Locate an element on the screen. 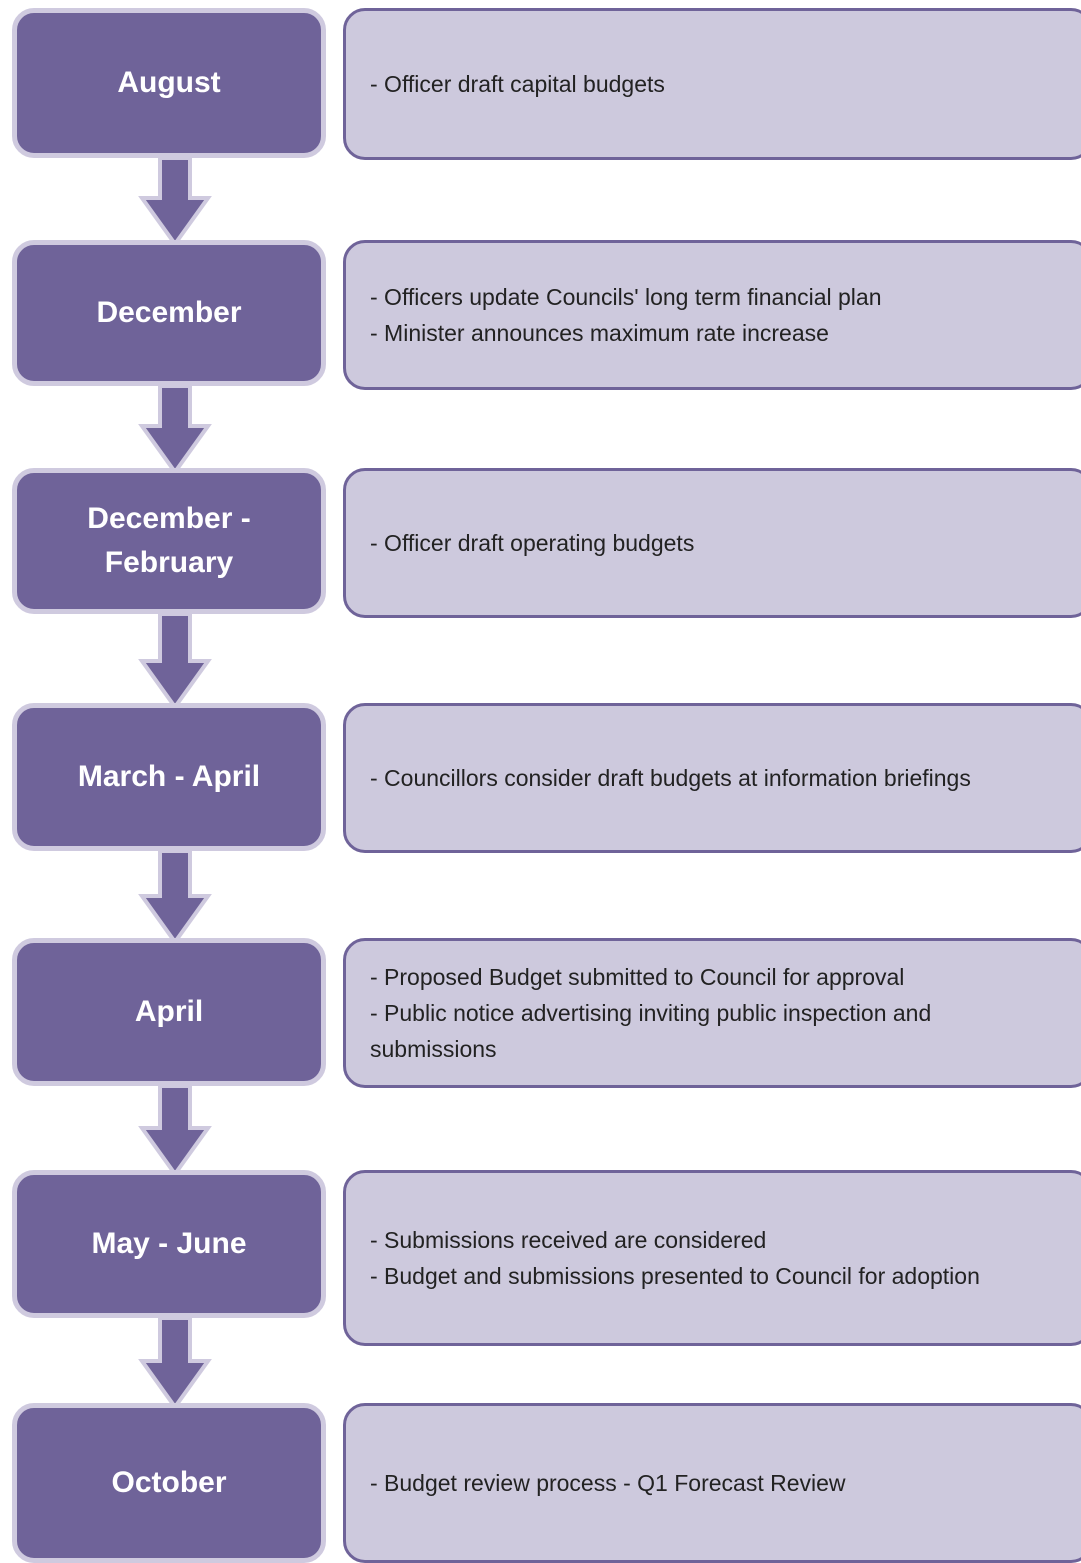 The image size is (1081, 1563). period-box: May - June is located at coordinates (169, 1244).